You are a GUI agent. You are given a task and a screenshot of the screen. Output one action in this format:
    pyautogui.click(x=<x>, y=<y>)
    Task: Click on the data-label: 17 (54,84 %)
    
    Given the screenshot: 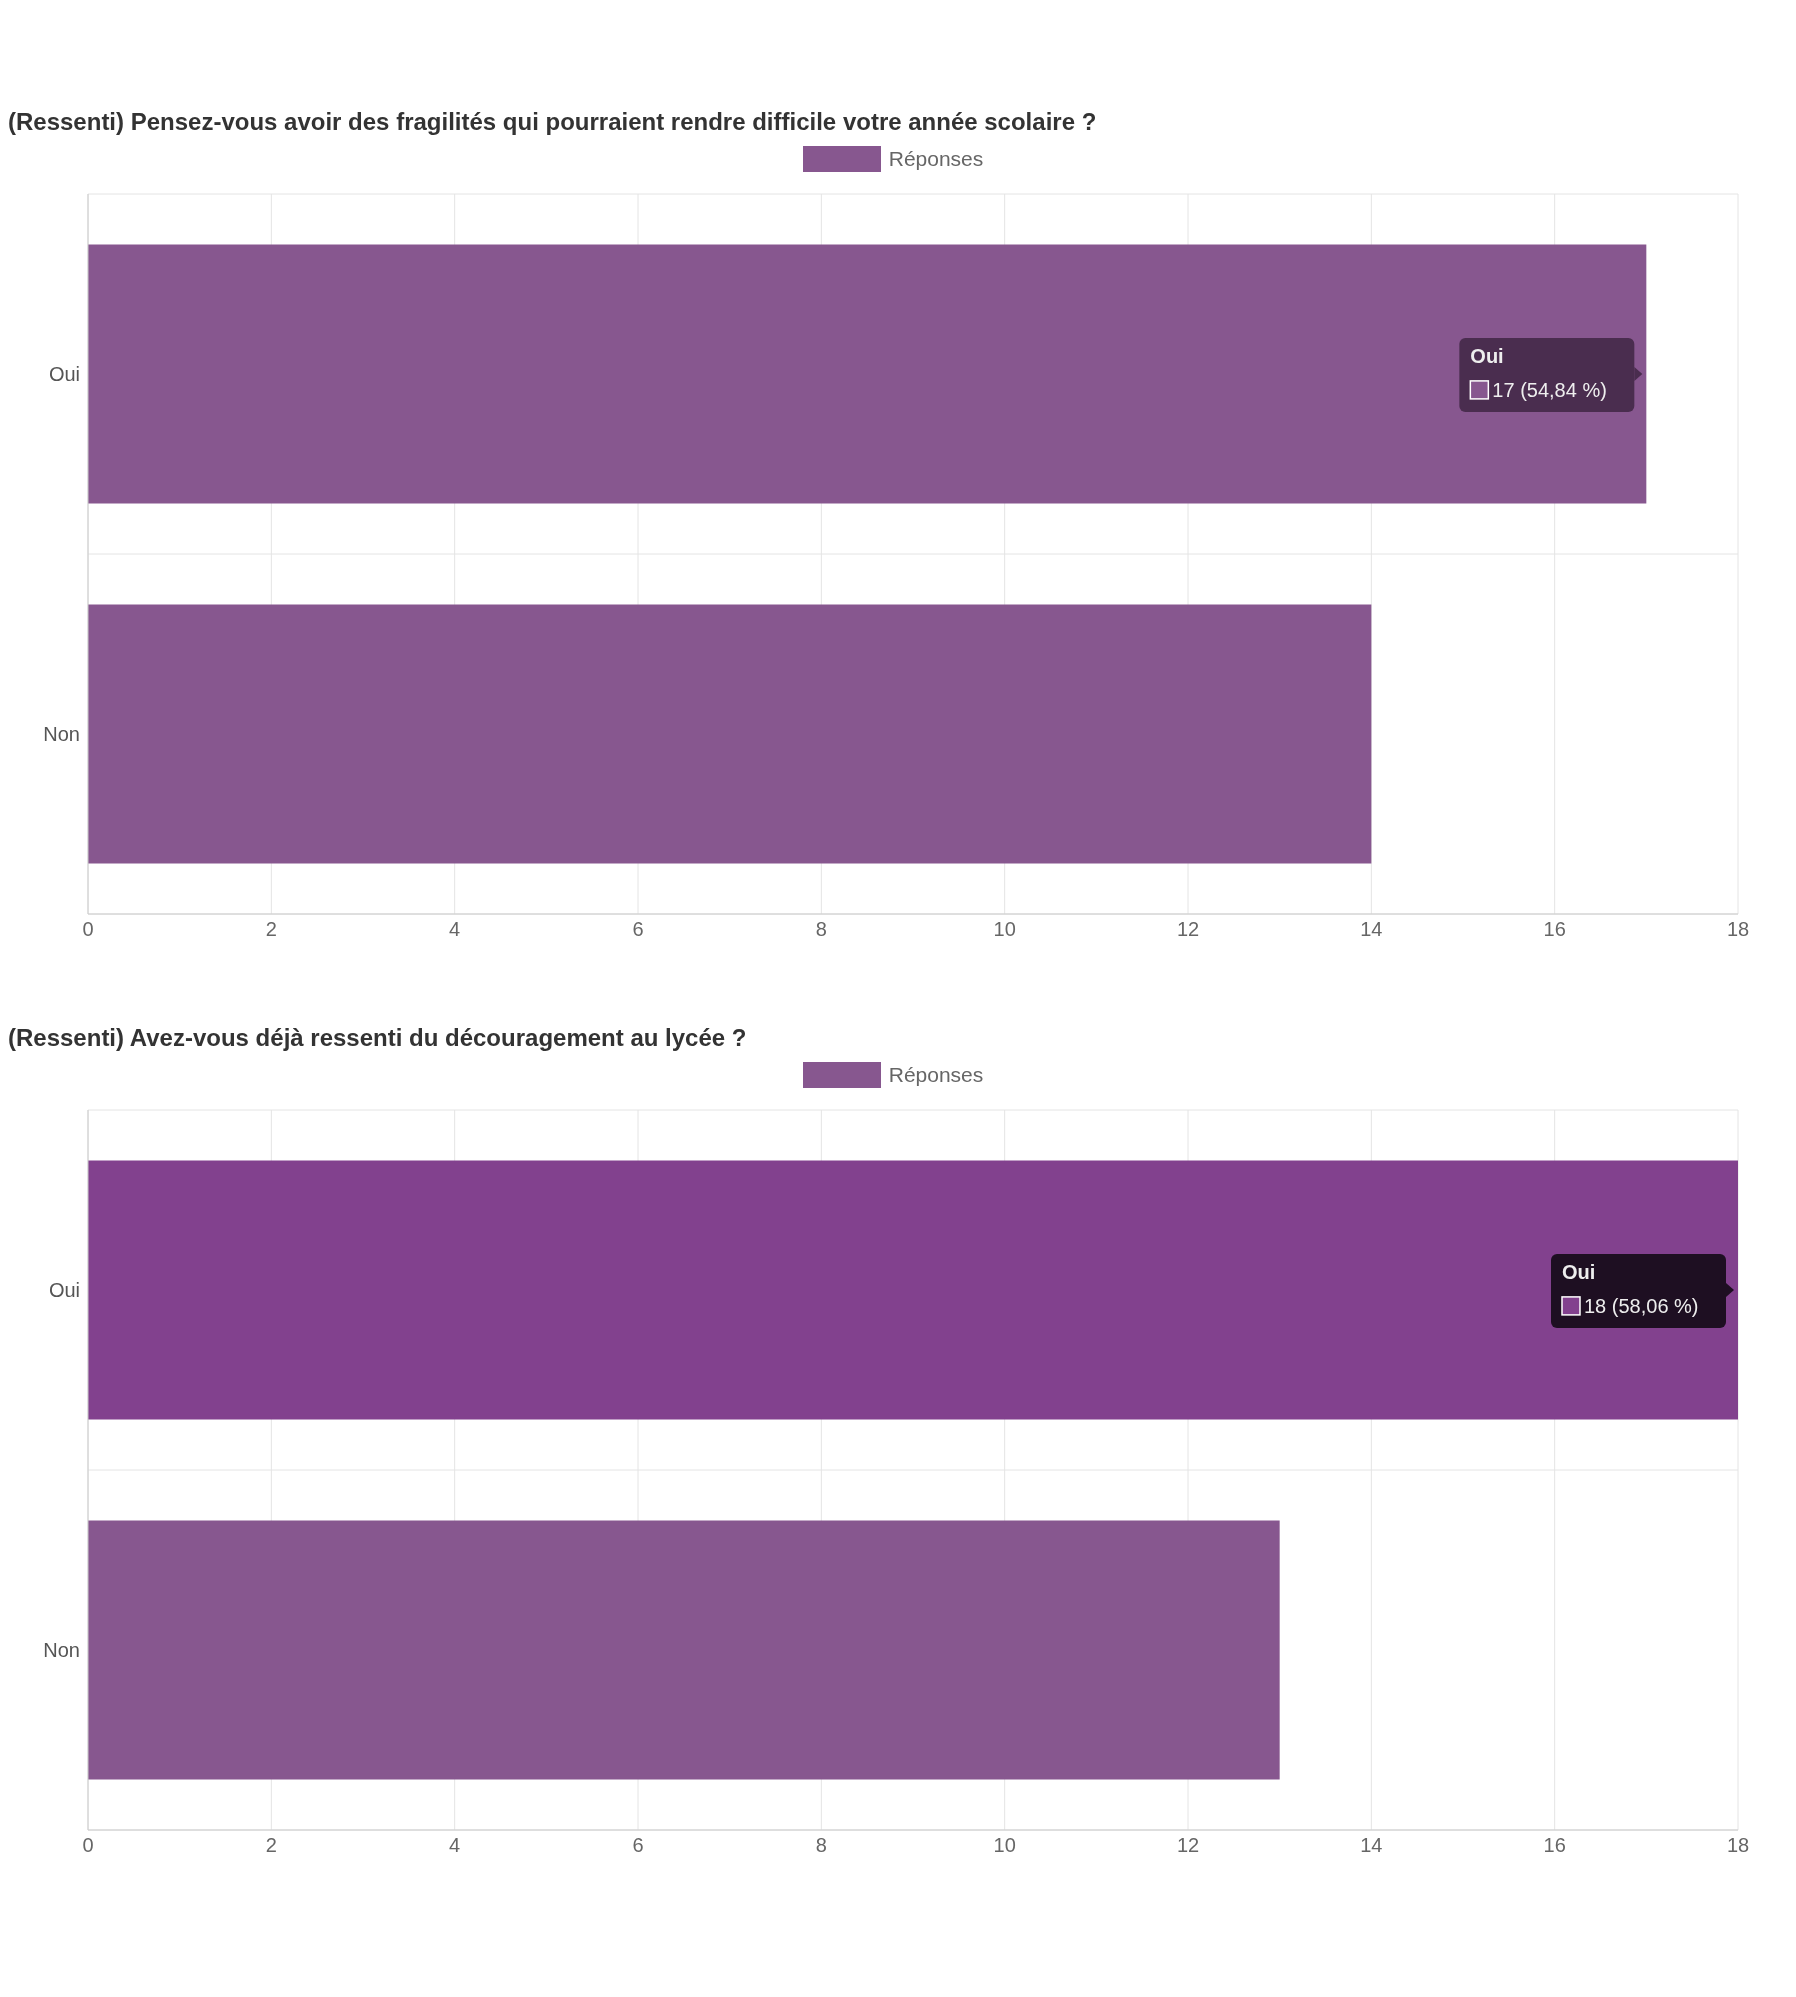 What is the action you would take?
    pyautogui.click(x=1549, y=389)
    